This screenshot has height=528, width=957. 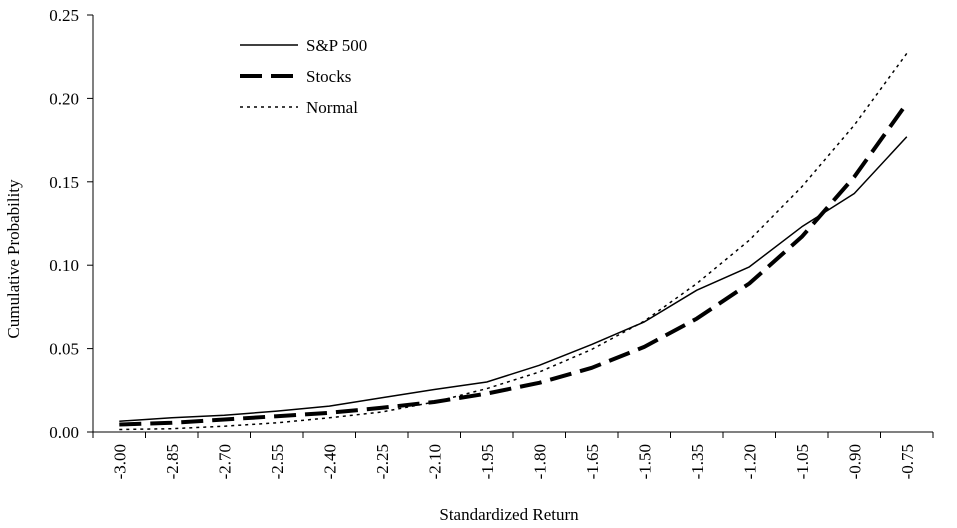 What do you see at coordinates (119, 461) in the screenshot?
I see `x-tick-label: -3.00` at bounding box center [119, 461].